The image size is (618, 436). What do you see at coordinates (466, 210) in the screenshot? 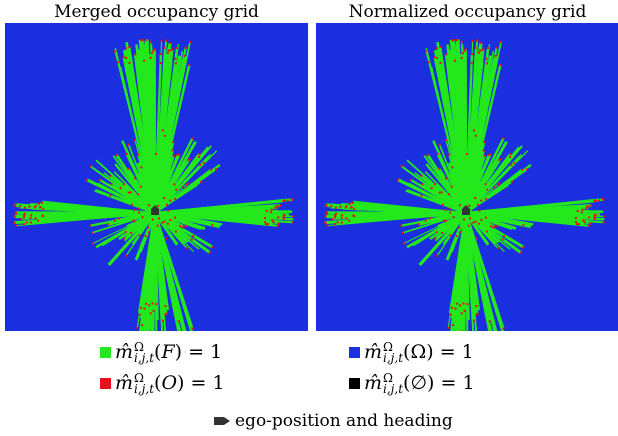
I see `ego-vehicle-marker` at bounding box center [466, 210].